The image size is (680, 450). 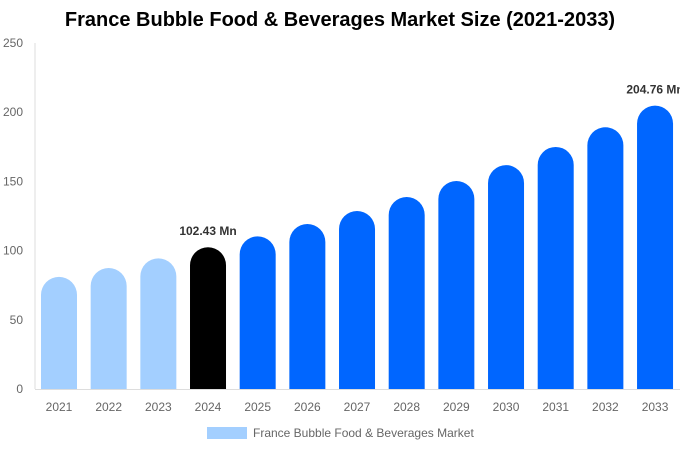 I want to click on legend: France Bubble Food & Beverages Market, so click(x=340, y=433).